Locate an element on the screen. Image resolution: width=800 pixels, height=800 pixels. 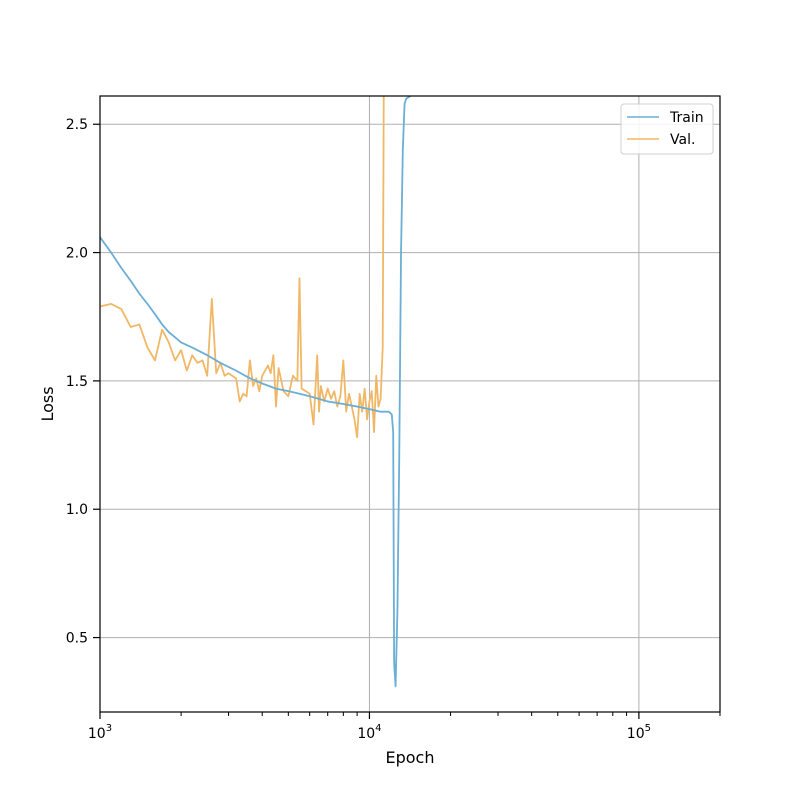
x-tick-label: 10⁵ is located at coordinates (639, 732).